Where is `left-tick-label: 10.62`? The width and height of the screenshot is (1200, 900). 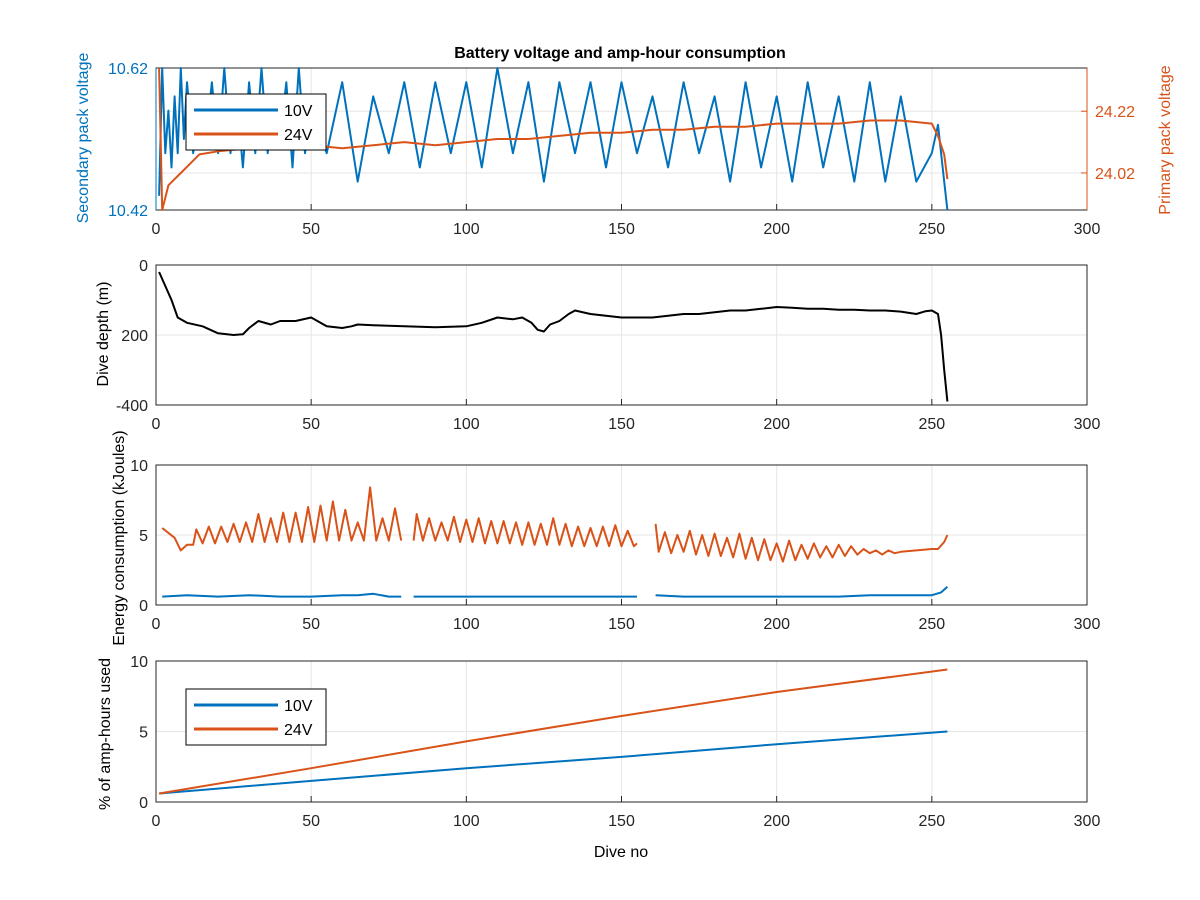 left-tick-label: 10.62 is located at coordinates (128, 69).